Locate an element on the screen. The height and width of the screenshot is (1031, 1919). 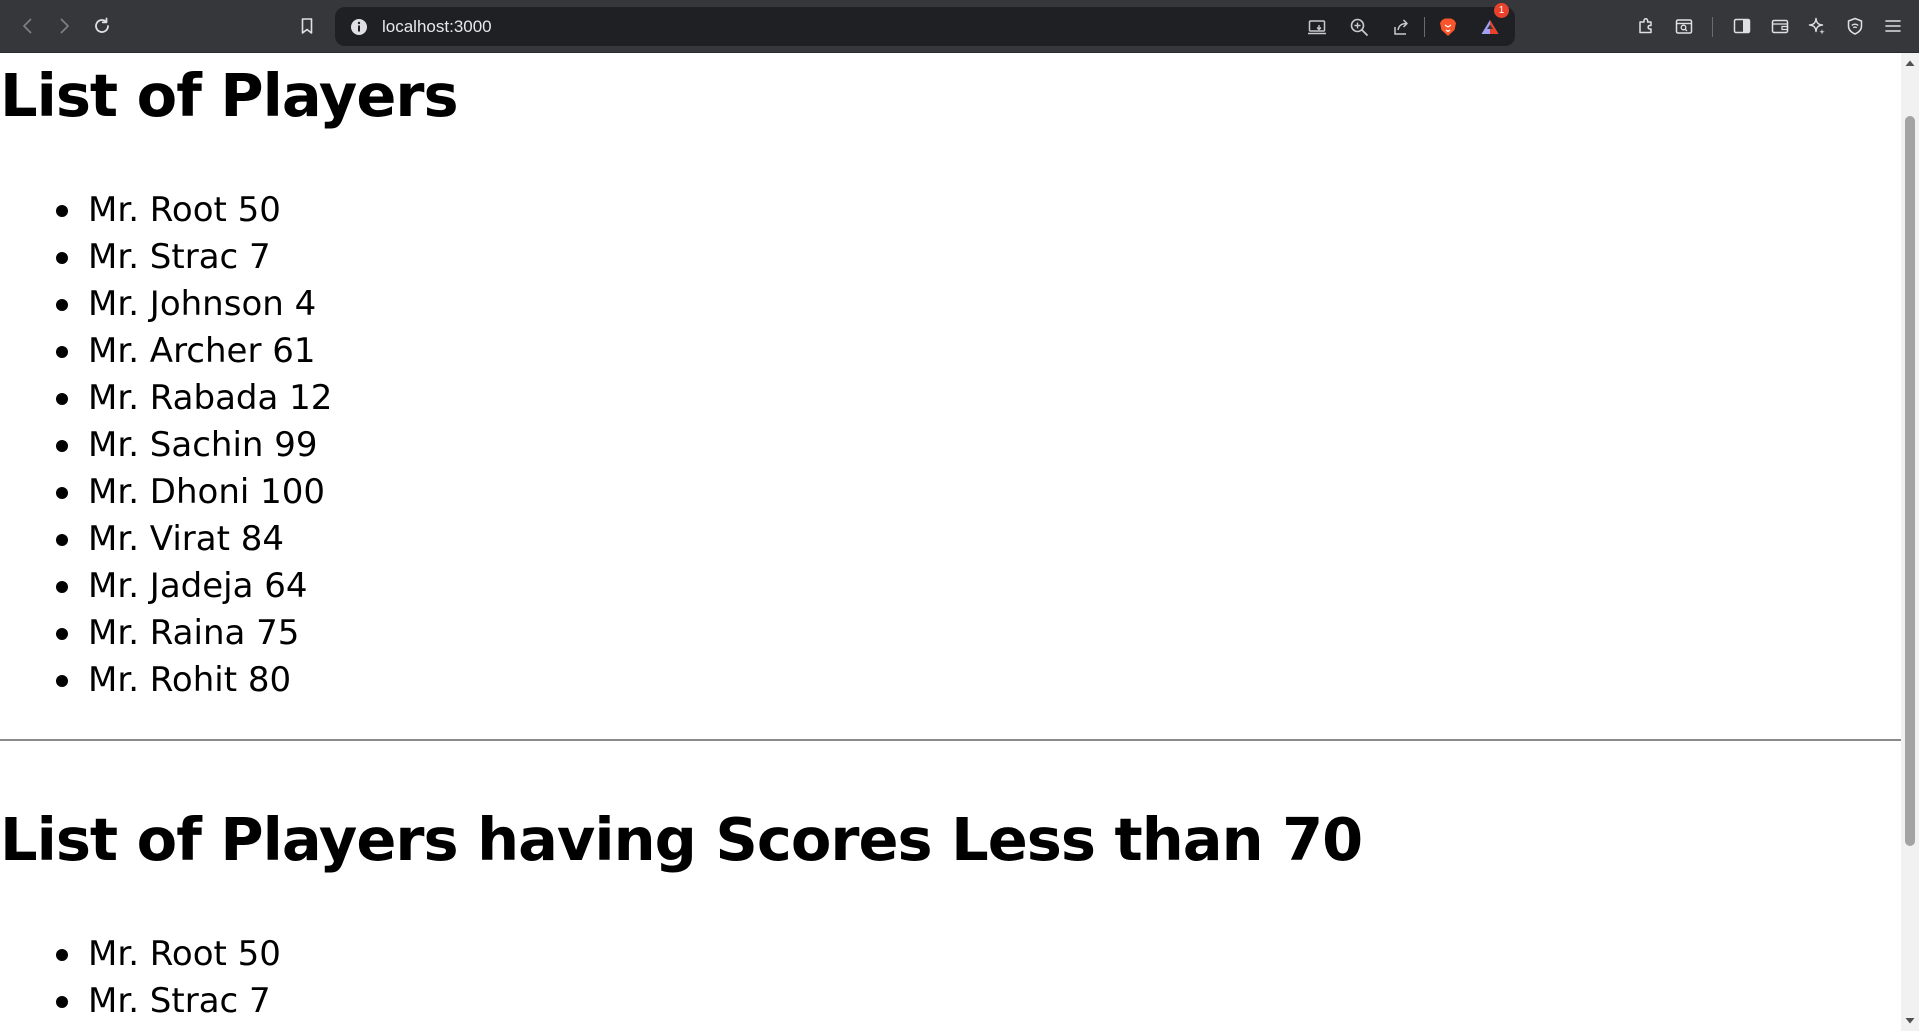
list-item: Mr. Sachin 99 is located at coordinates (166, 445).